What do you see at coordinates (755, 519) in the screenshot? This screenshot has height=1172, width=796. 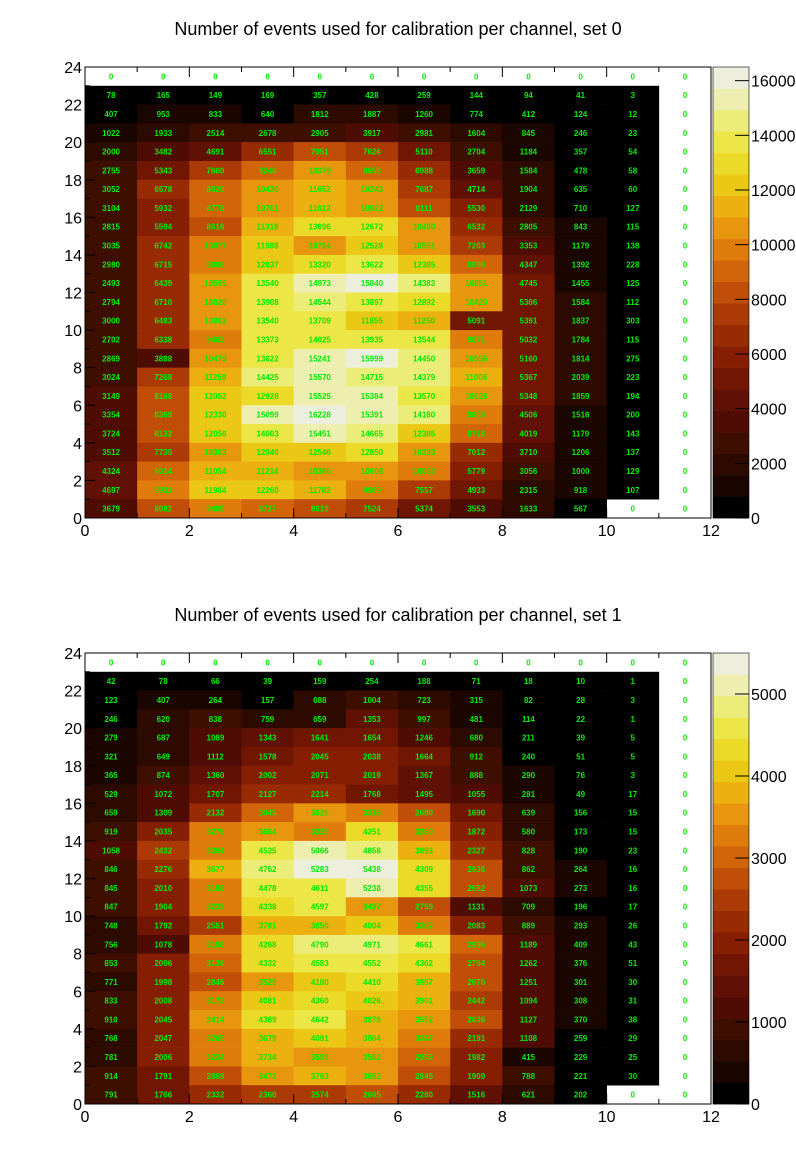 I see `colorbar-tick-label: 0` at bounding box center [755, 519].